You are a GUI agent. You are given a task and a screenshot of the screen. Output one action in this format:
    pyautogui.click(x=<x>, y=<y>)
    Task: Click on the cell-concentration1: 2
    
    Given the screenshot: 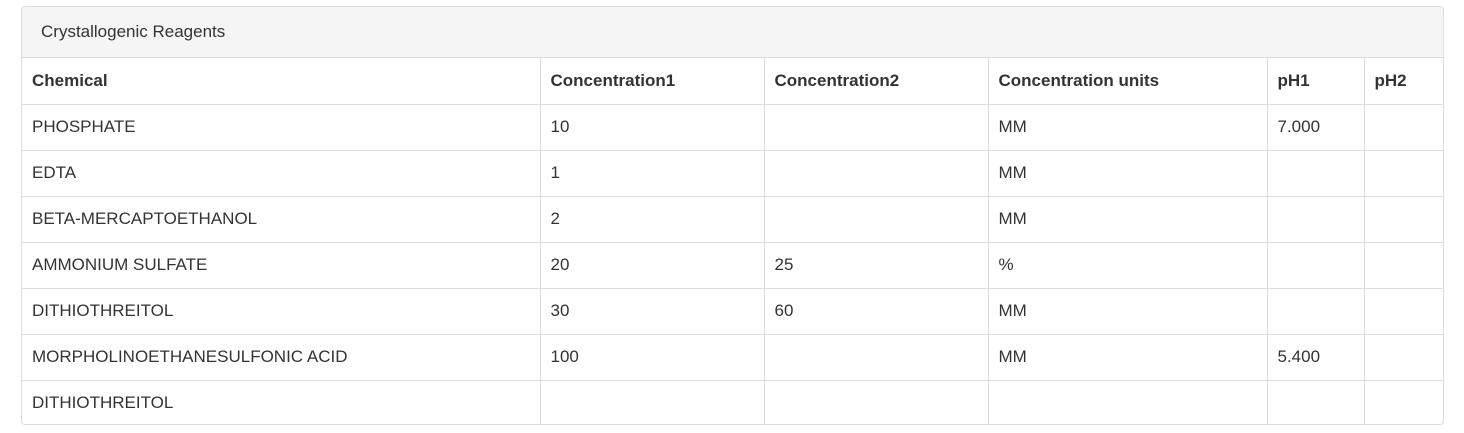 What is the action you would take?
    pyautogui.click(x=651, y=218)
    